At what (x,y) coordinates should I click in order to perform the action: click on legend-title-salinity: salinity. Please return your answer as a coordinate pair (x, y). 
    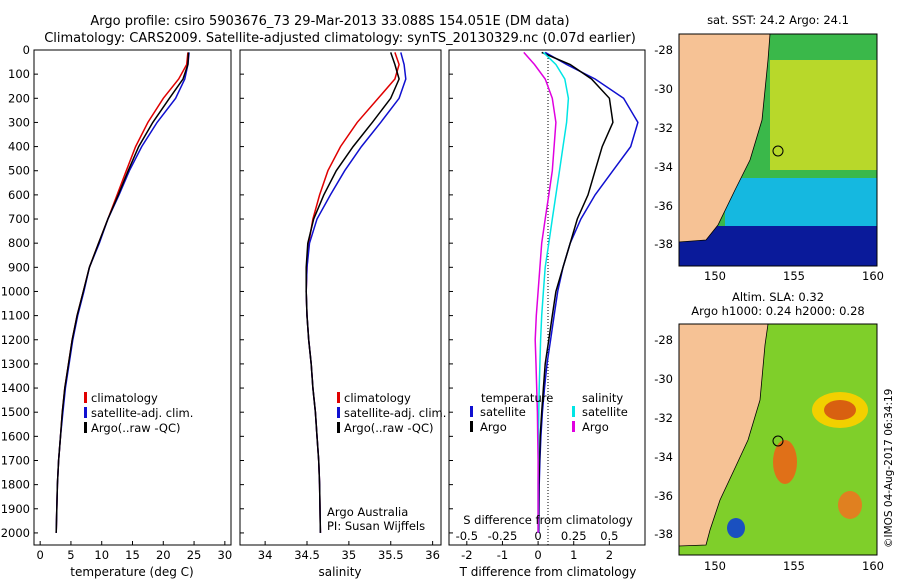
    Looking at the image, I should click on (602, 398).